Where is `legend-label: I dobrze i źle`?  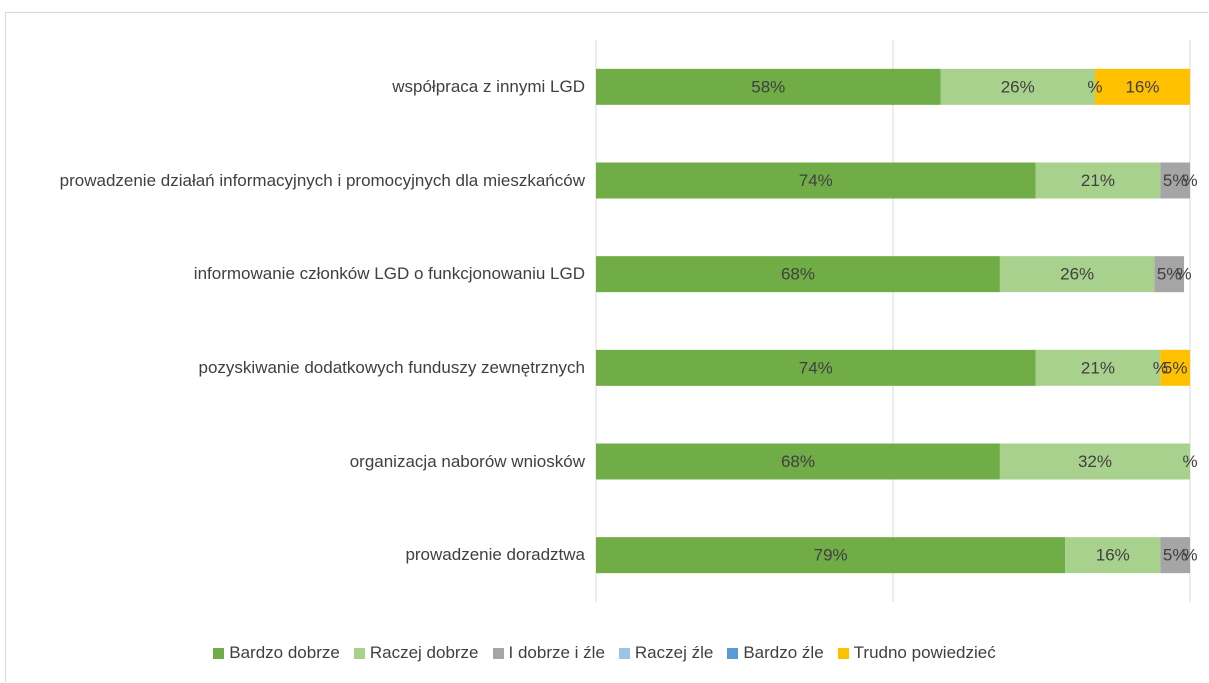
legend-label: I dobrze i źle is located at coordinates (556, 652).